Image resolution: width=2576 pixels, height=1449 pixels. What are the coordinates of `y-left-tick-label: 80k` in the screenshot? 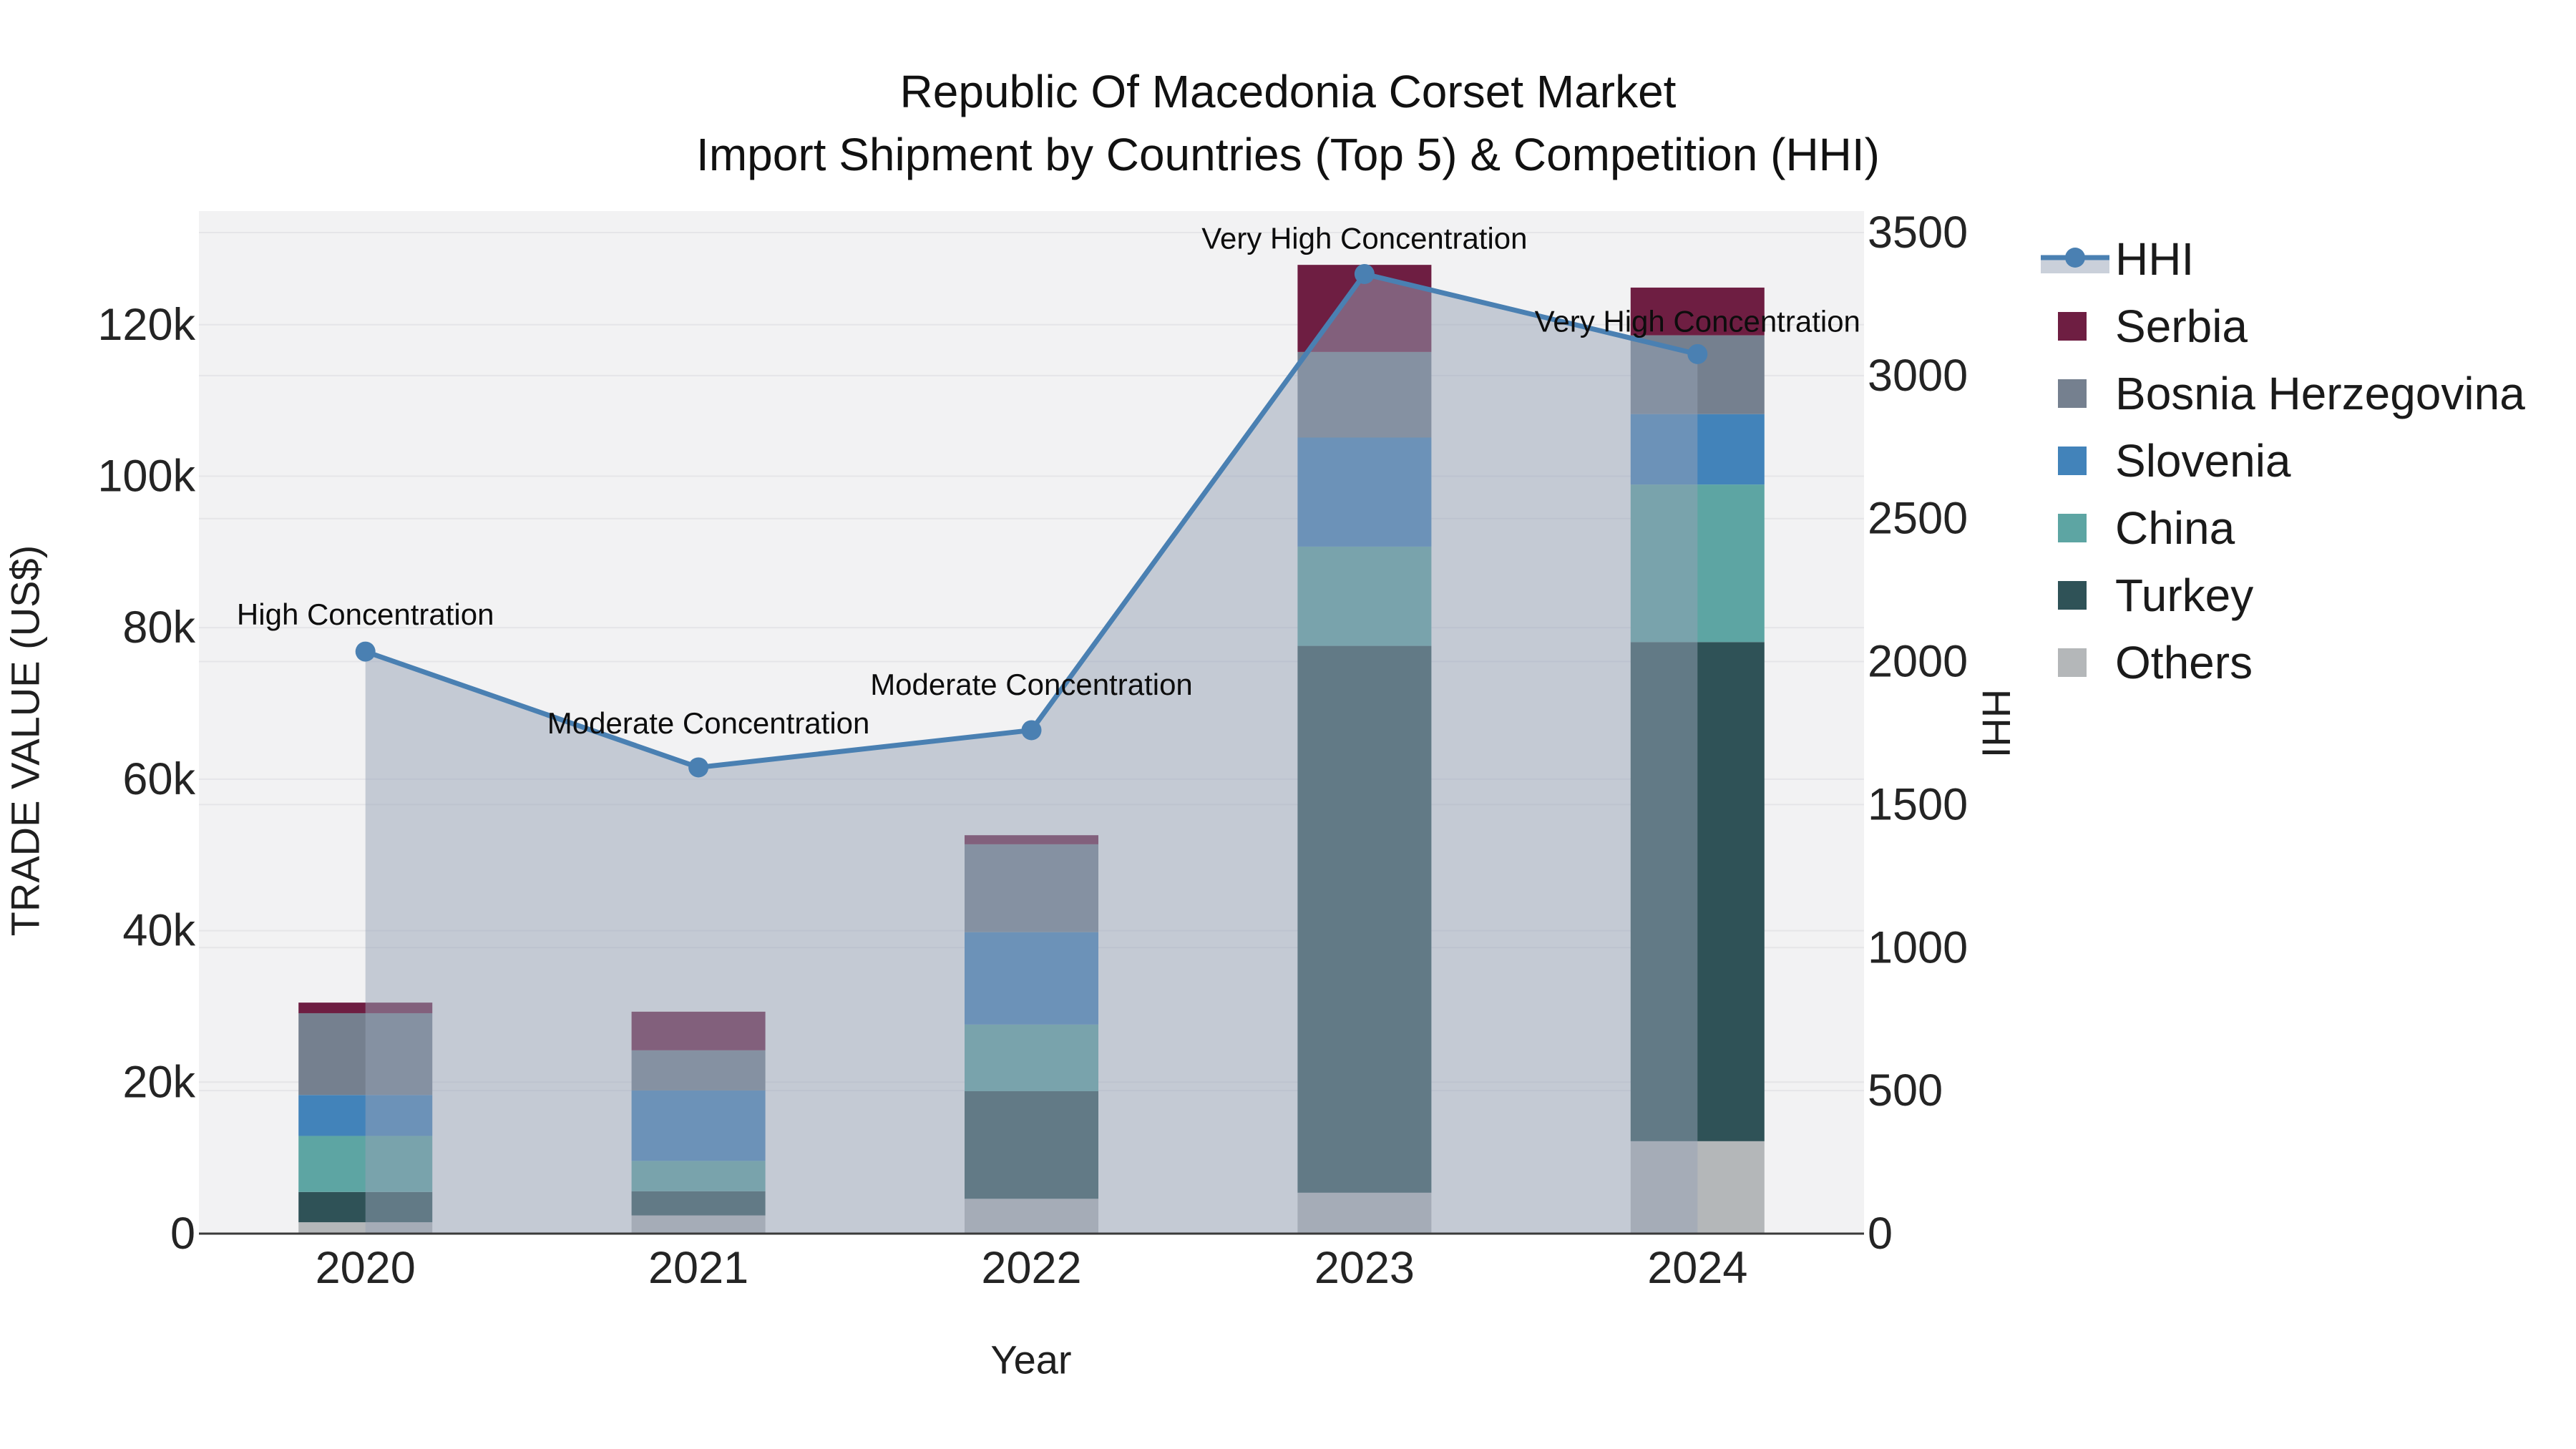 It's located at (158, 627).